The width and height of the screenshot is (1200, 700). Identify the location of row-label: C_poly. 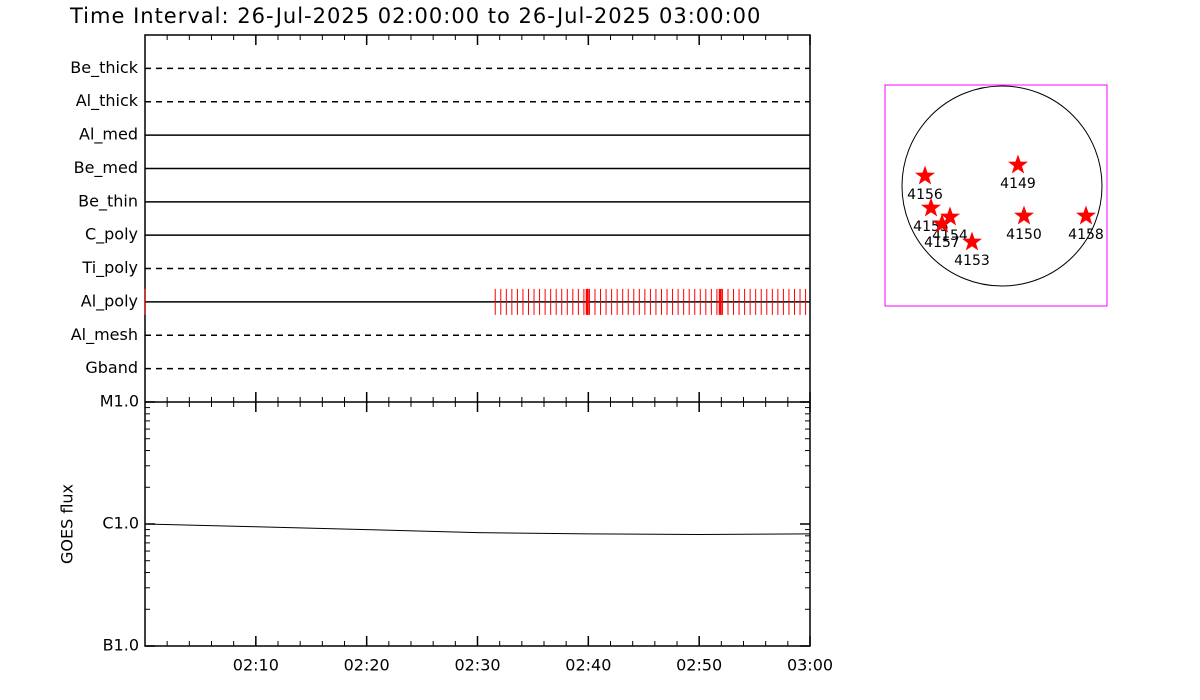
(111, 235).